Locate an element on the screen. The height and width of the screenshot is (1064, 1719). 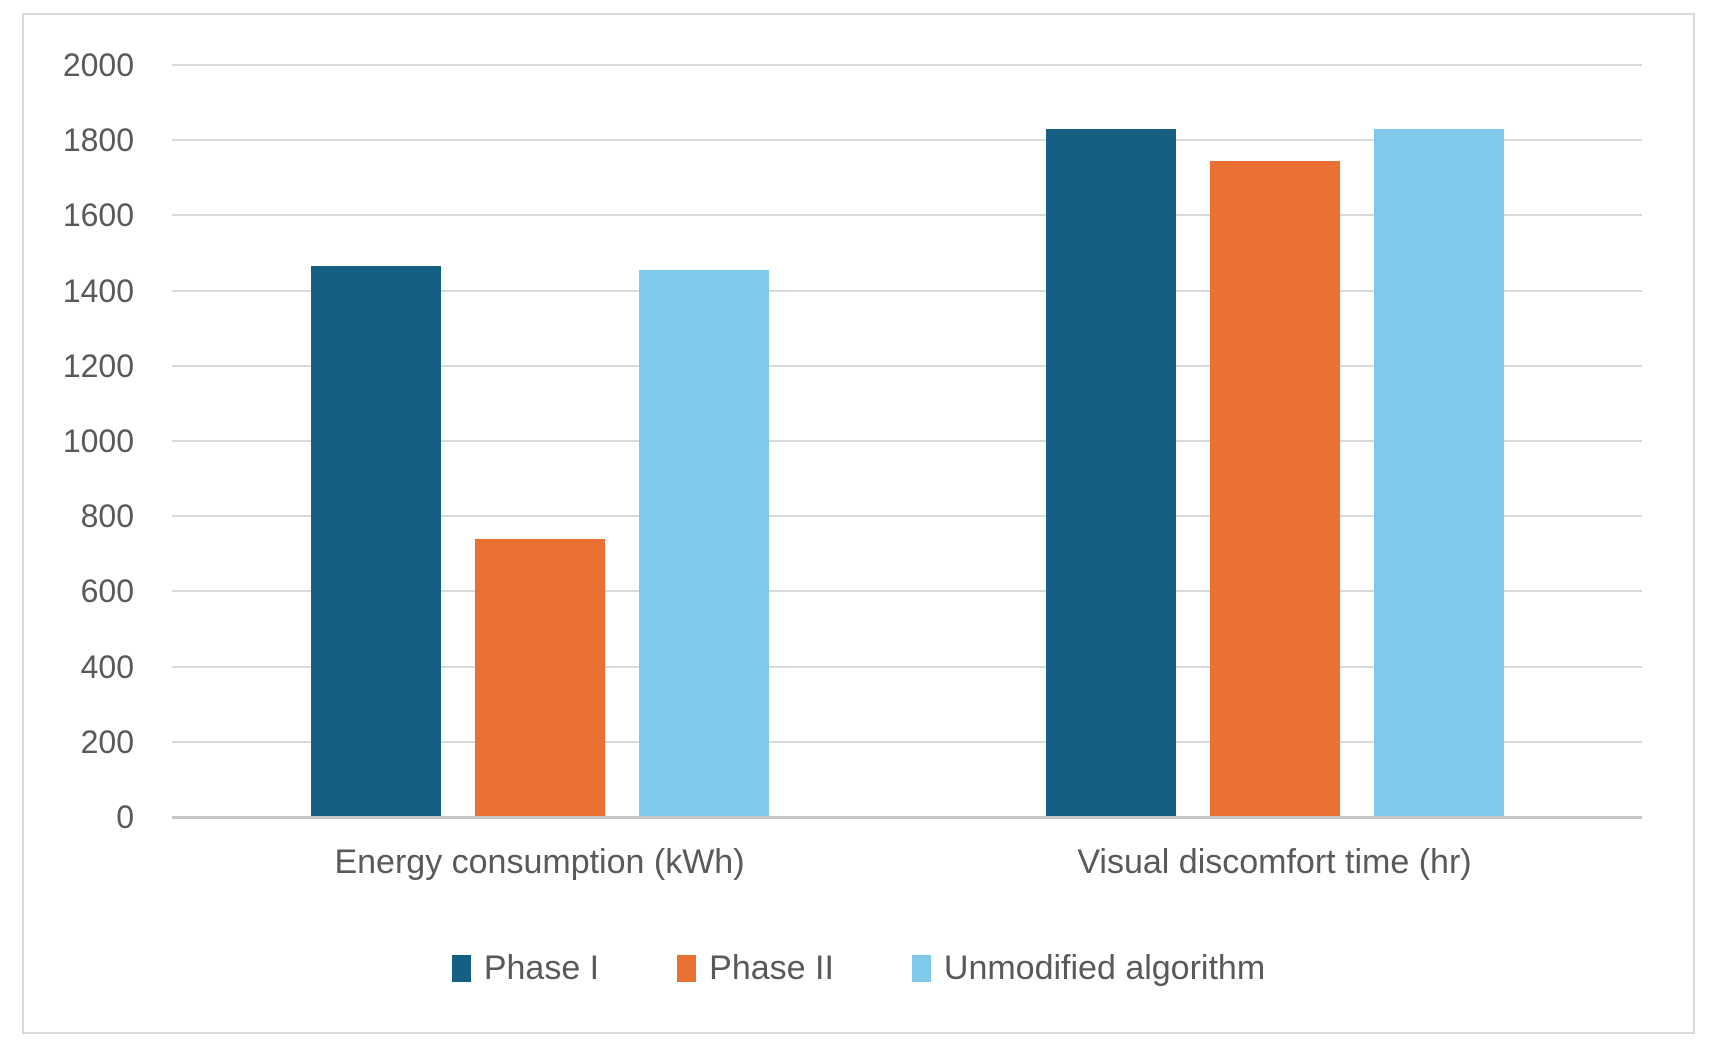
y-tick-label: 1600 is located at coordinates (98, 215).